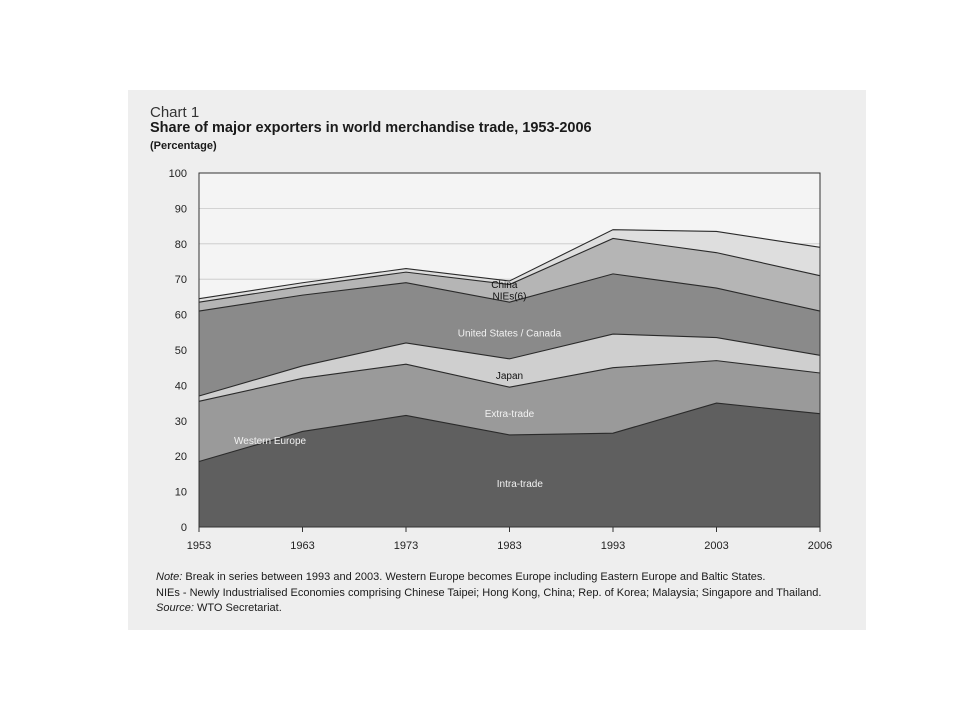 This screenshot has height=720, width=960. What do you see at coordinates (716, 546) in the screenshot?
I see `x-tick-label: 2003` at bounding box center [716, 546].